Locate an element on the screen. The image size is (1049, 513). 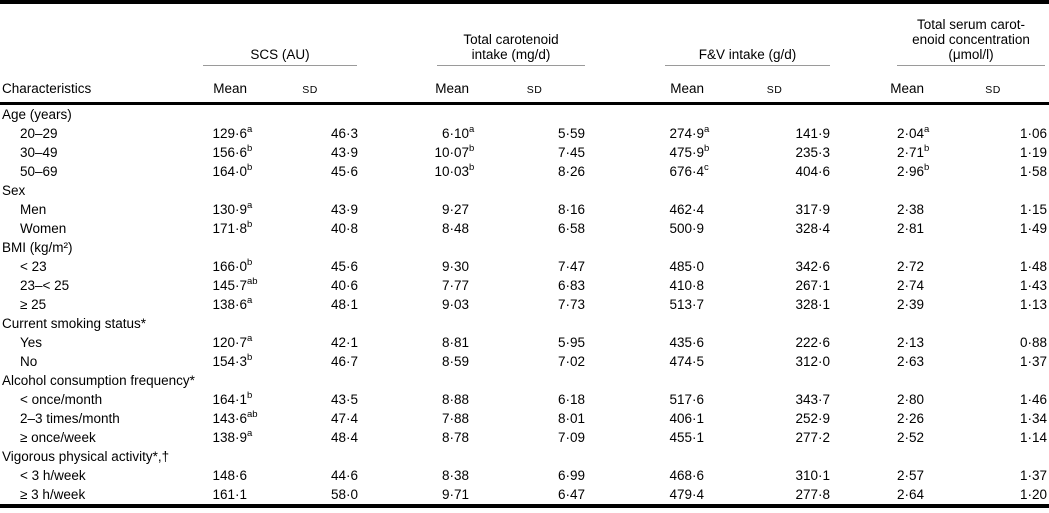
cell-value: 406·1 is located at coordinates (687, 418).